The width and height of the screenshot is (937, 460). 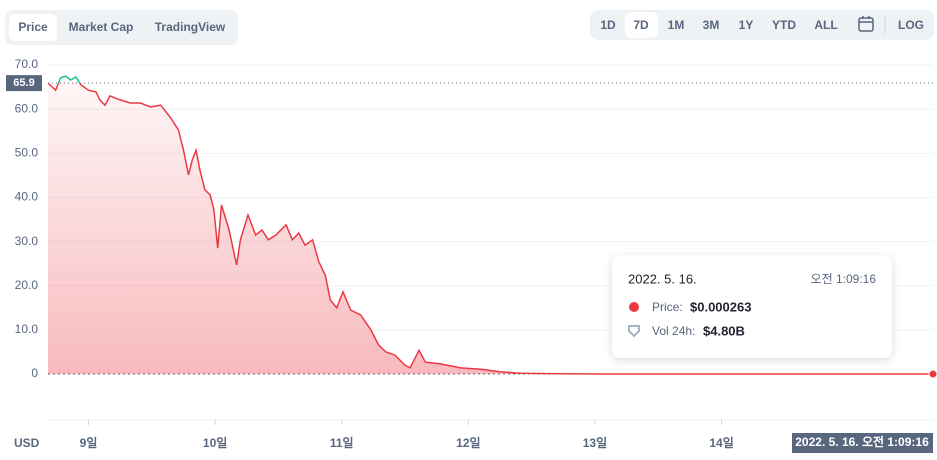 I want to click on range-group, so click(x=762, y=25).